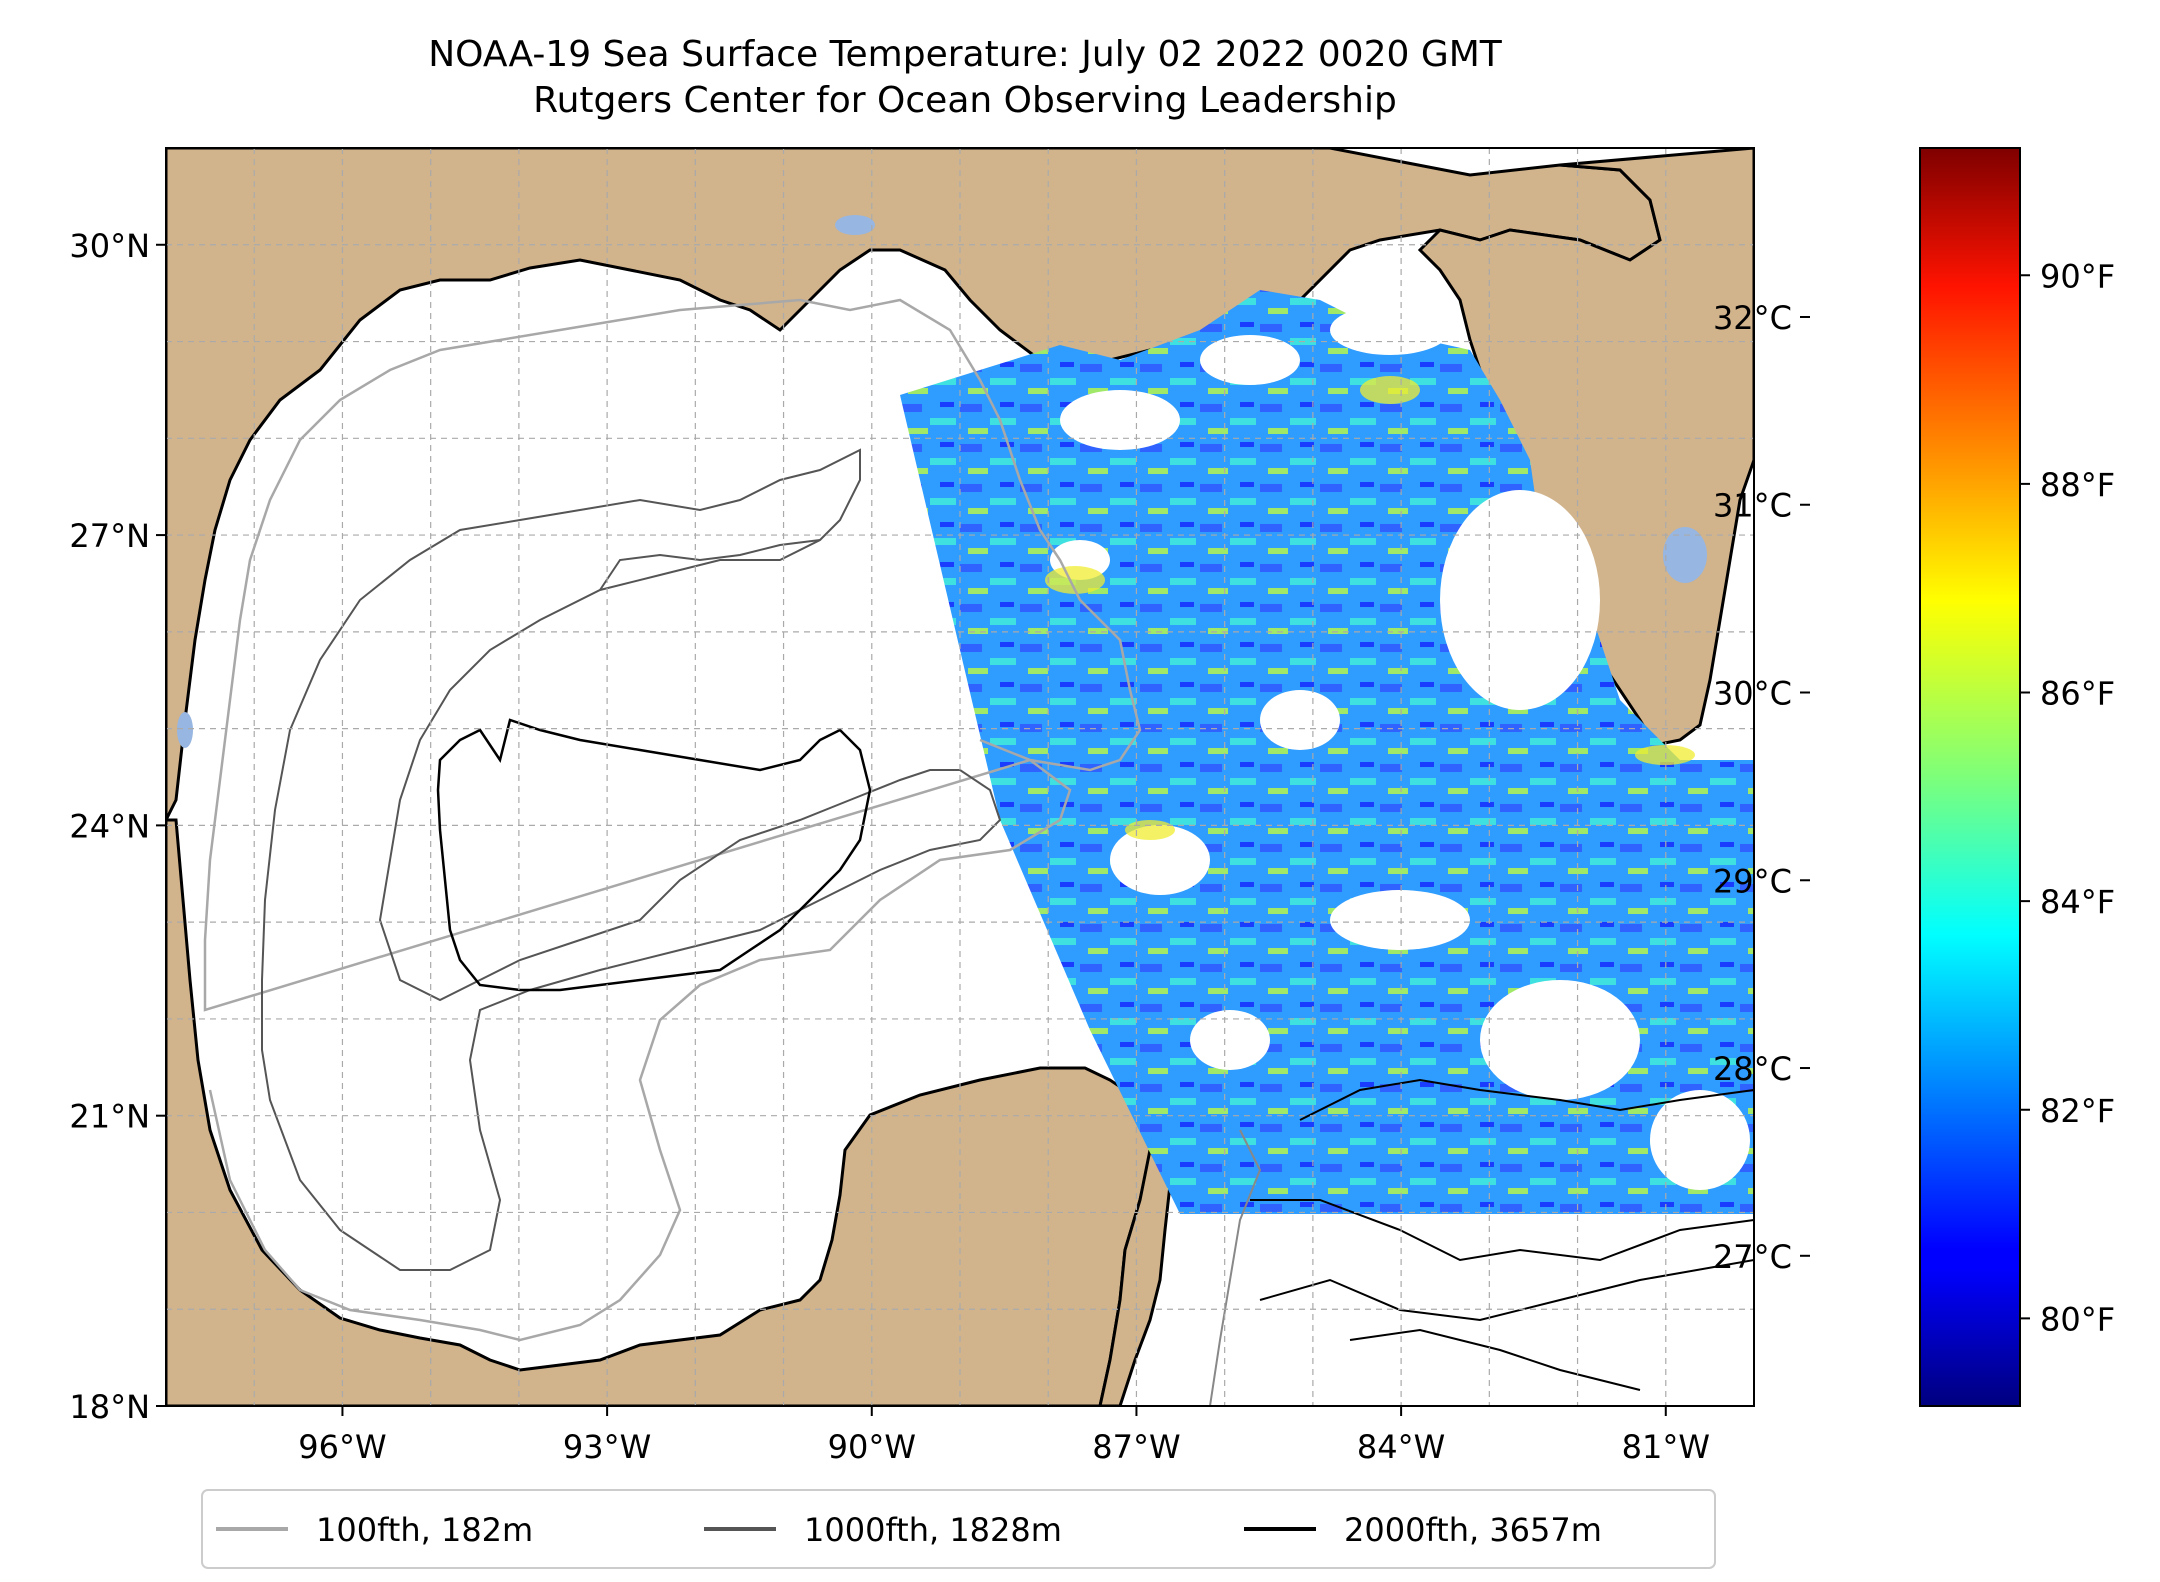  I want to click on fahrenheit-tick-label: 88°F, so click(2077, 485).